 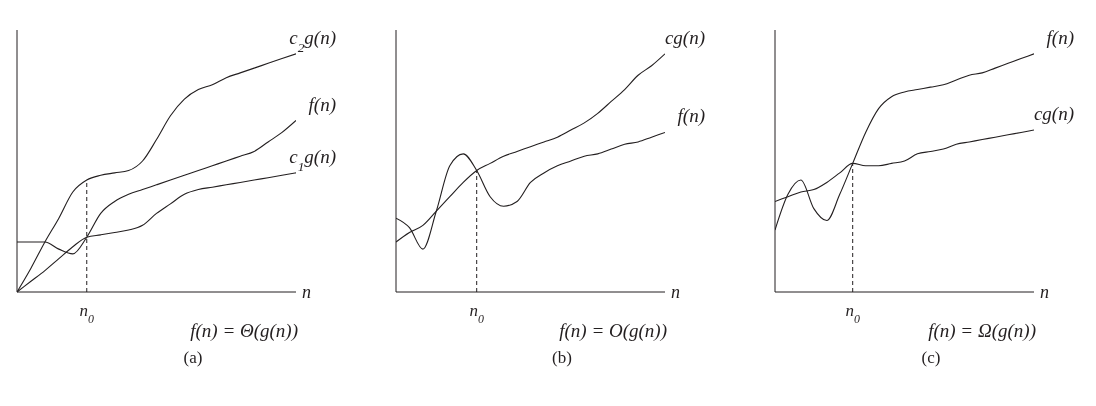 What do you see at coordinates (244, 330) in the screenshot?
I see `text: f(n) = Θ(g(n))` at bounding box center [244, 330].